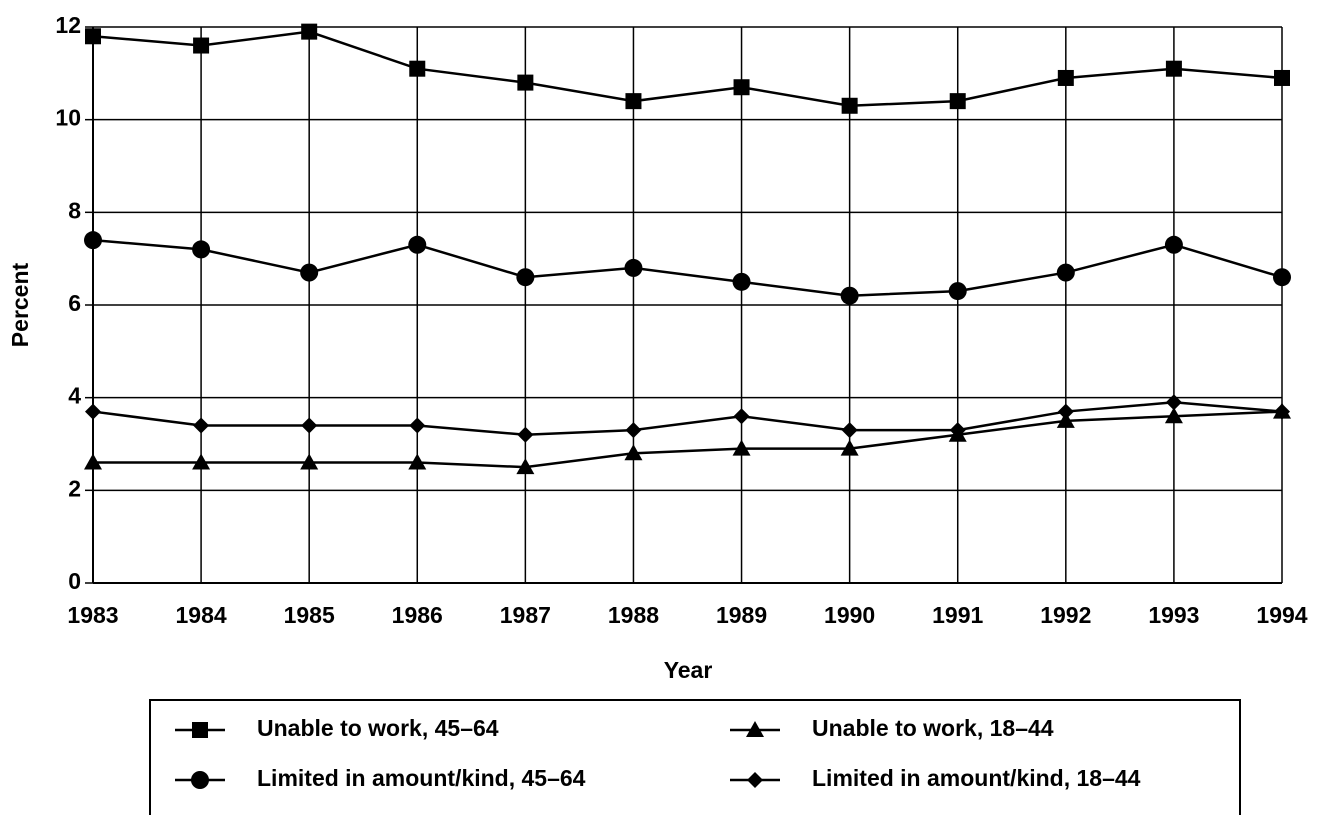  What do you see at coordinates (933, 728) in the screenshot?
I see `legend-label: Unable to work, 18–44` at bounding box center [933, 728].